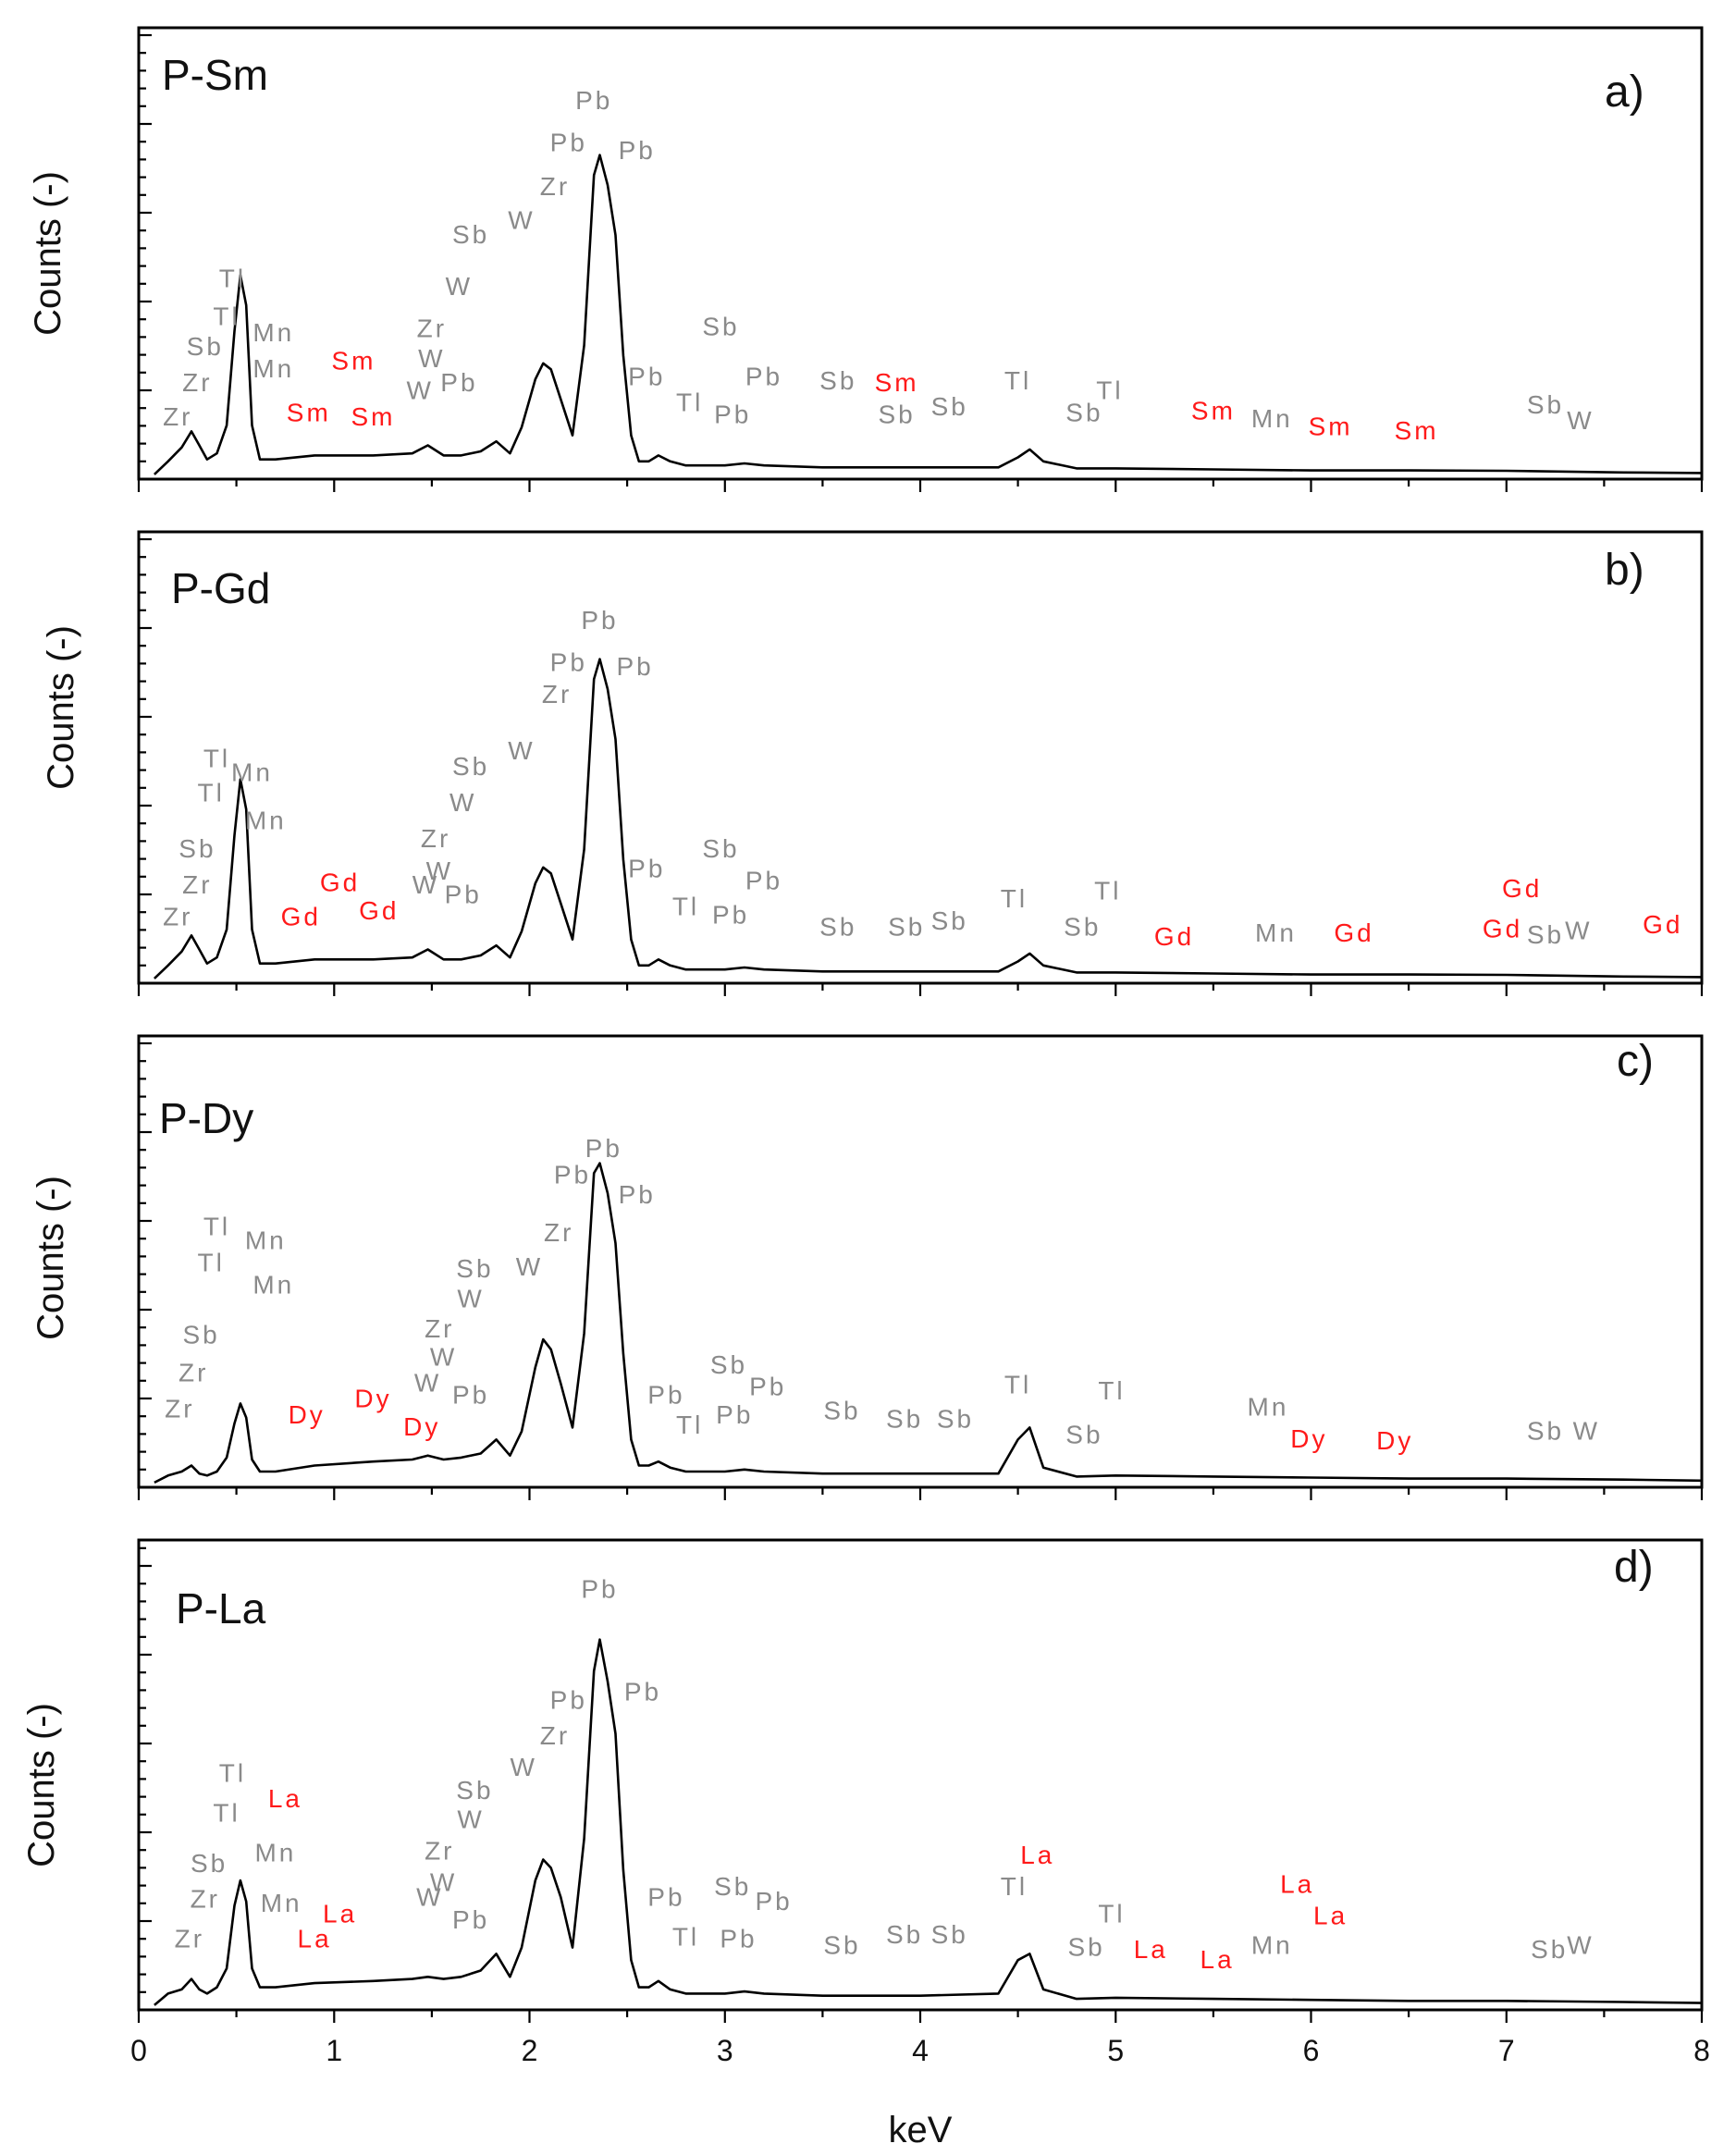 The image size is (1736, 2156). I want to click on x-tick-label: 8, so click(1701, 2051).